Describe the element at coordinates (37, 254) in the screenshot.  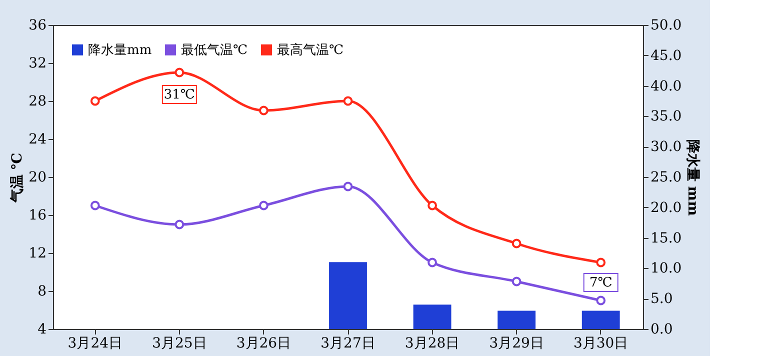
I see `y-tick-label: 12` at that location.